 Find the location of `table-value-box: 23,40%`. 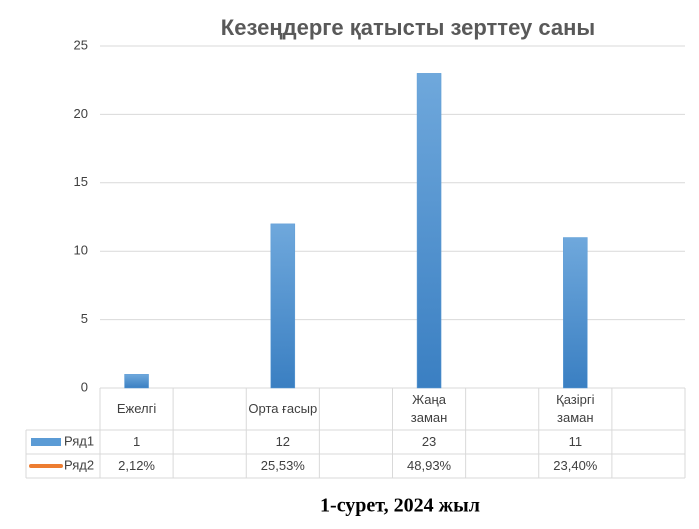

table-value-box: 23,40% is located at coordinates (575, 465).